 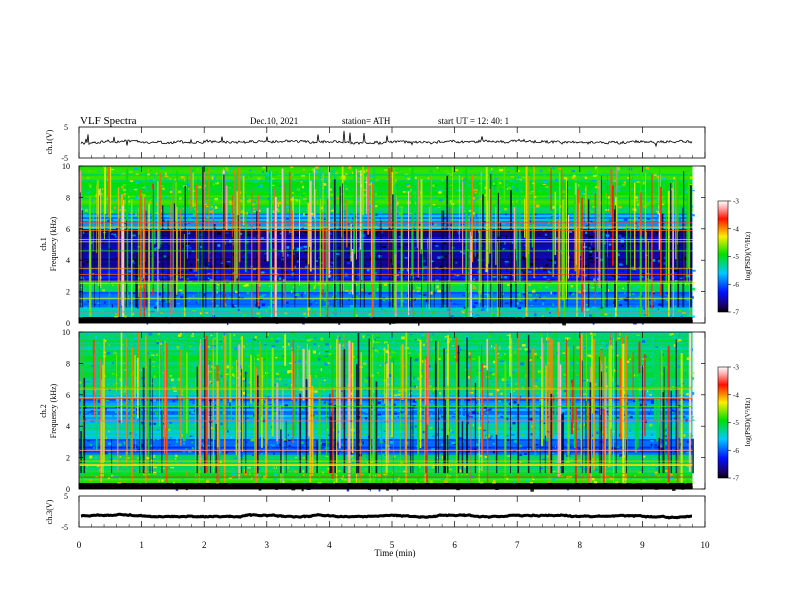 What do you see at coordinates (43, 244) in the screenshot?
I see `ch1-spec-ylabel-line1: ch.1` at bounding box center [43, 244].